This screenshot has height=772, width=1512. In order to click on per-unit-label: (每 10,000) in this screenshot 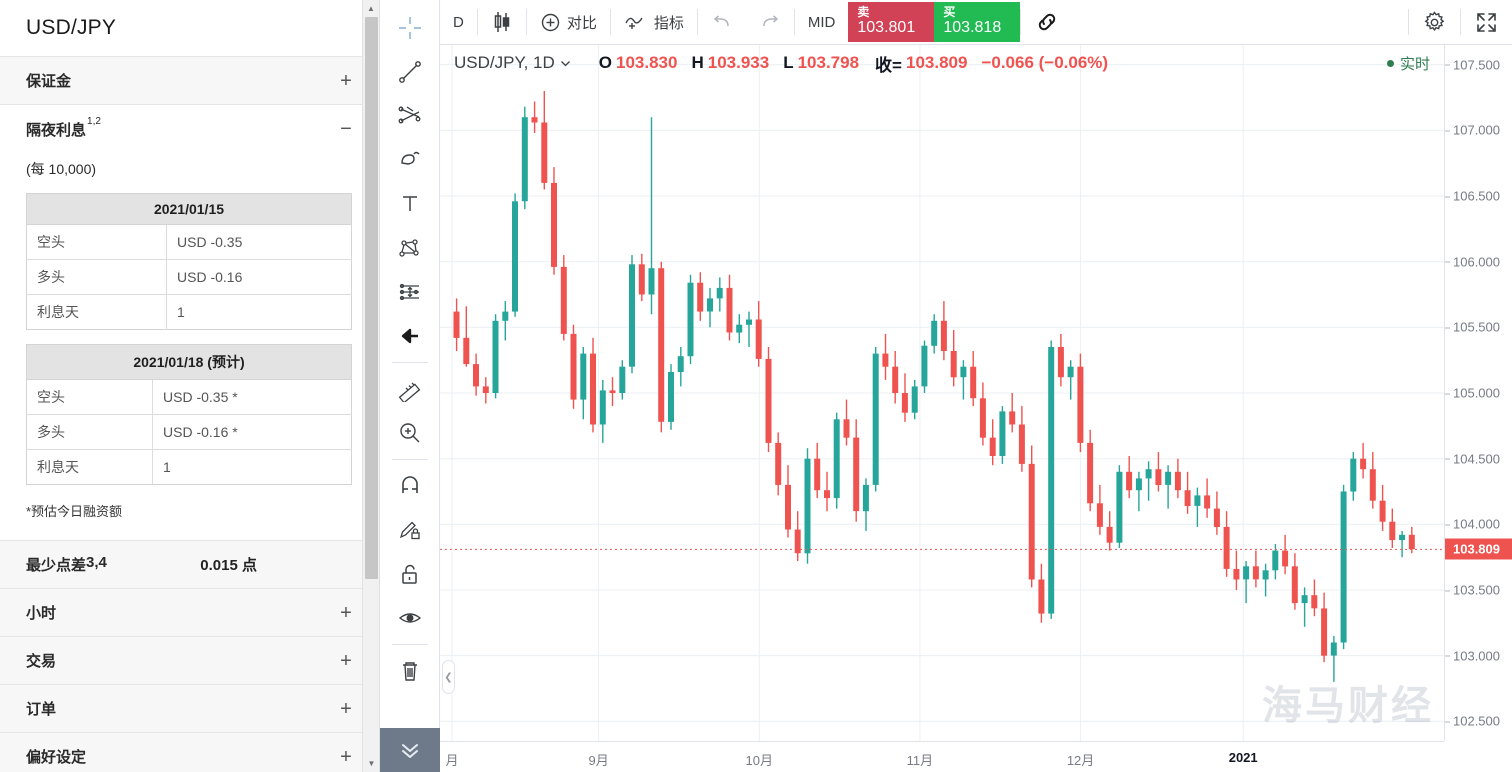, I will do `click(61, 169)`.